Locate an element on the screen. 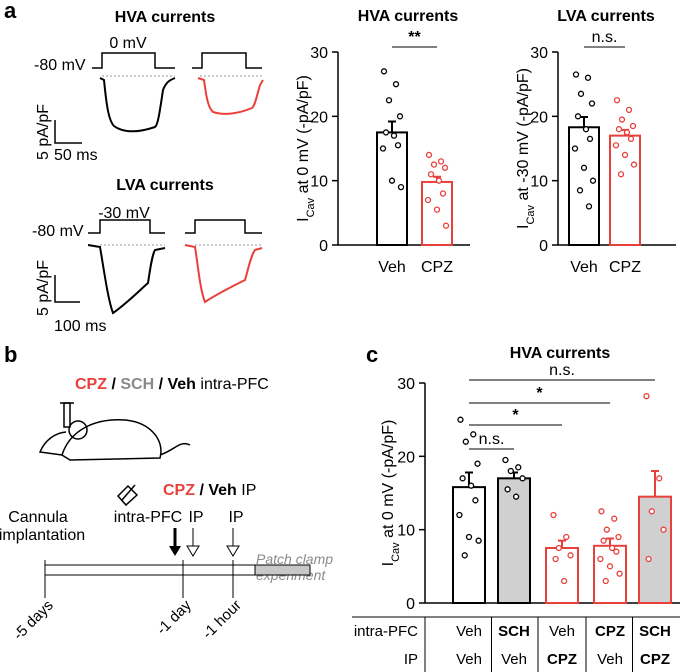  trace-title: HVA currents is located at coordinates (165, 17).